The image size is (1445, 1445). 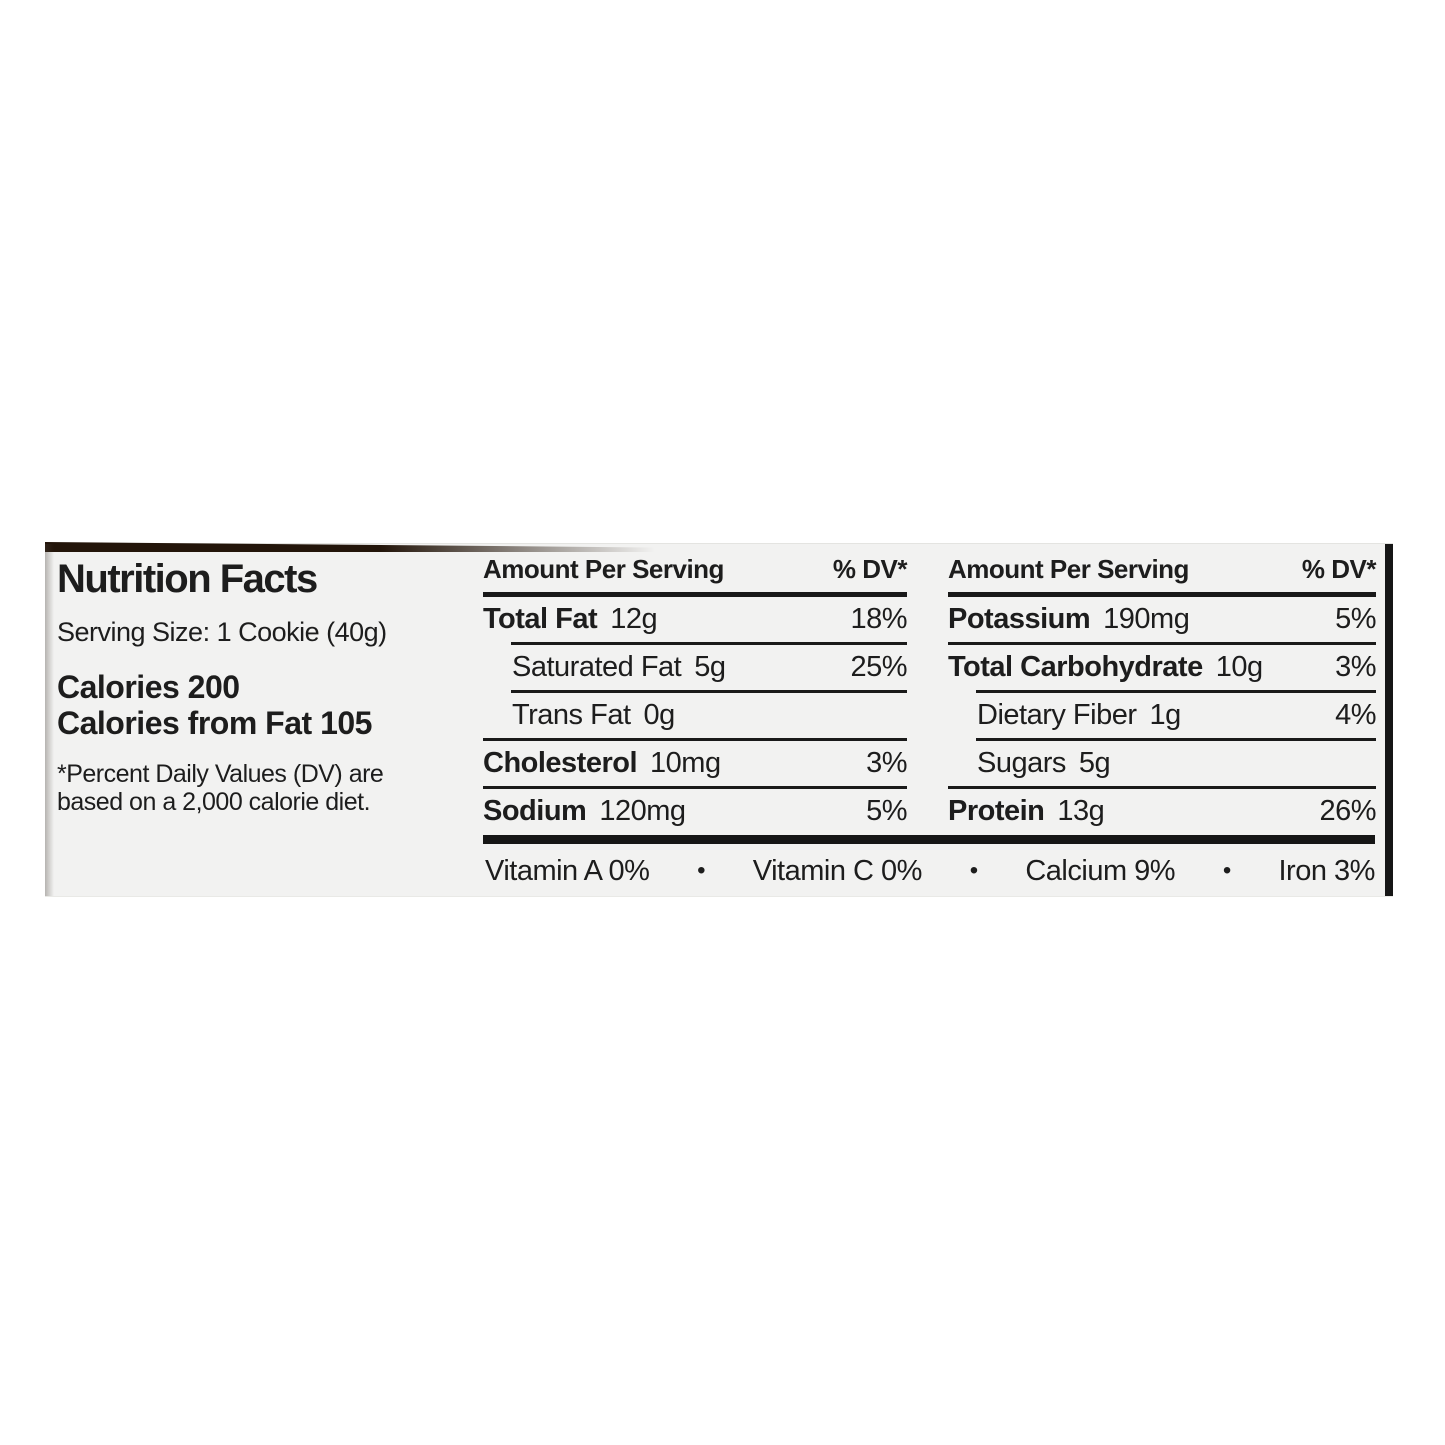 What do you see at coordinates (1302, 870) in the screenshot?
I see `micronutrient-name: Iron` at bounding box center [1302, 870].